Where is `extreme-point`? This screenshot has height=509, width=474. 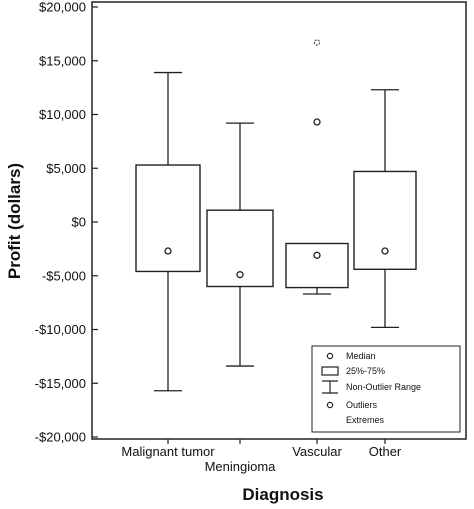 extreme-point is located at coordinates (317, 42).